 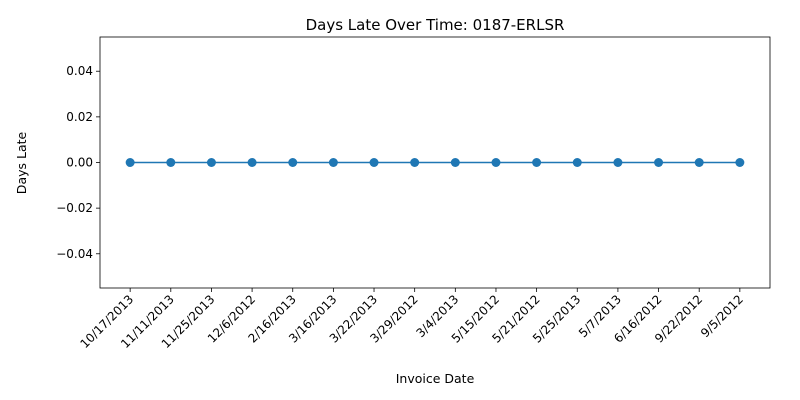 I want to click on y-tick-label: 0.00, so click(x=79, y=163).